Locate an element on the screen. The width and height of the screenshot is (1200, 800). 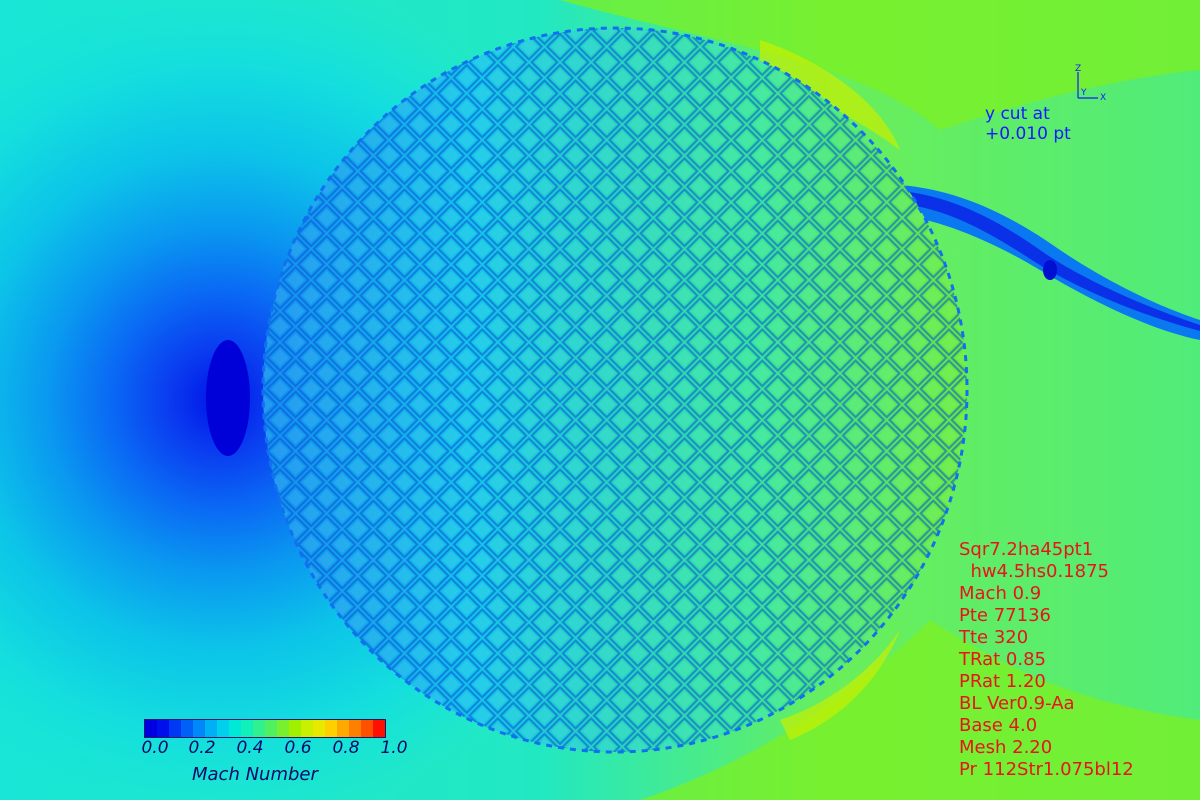
axis-x-label: X is located at coordinates (1103, 98).